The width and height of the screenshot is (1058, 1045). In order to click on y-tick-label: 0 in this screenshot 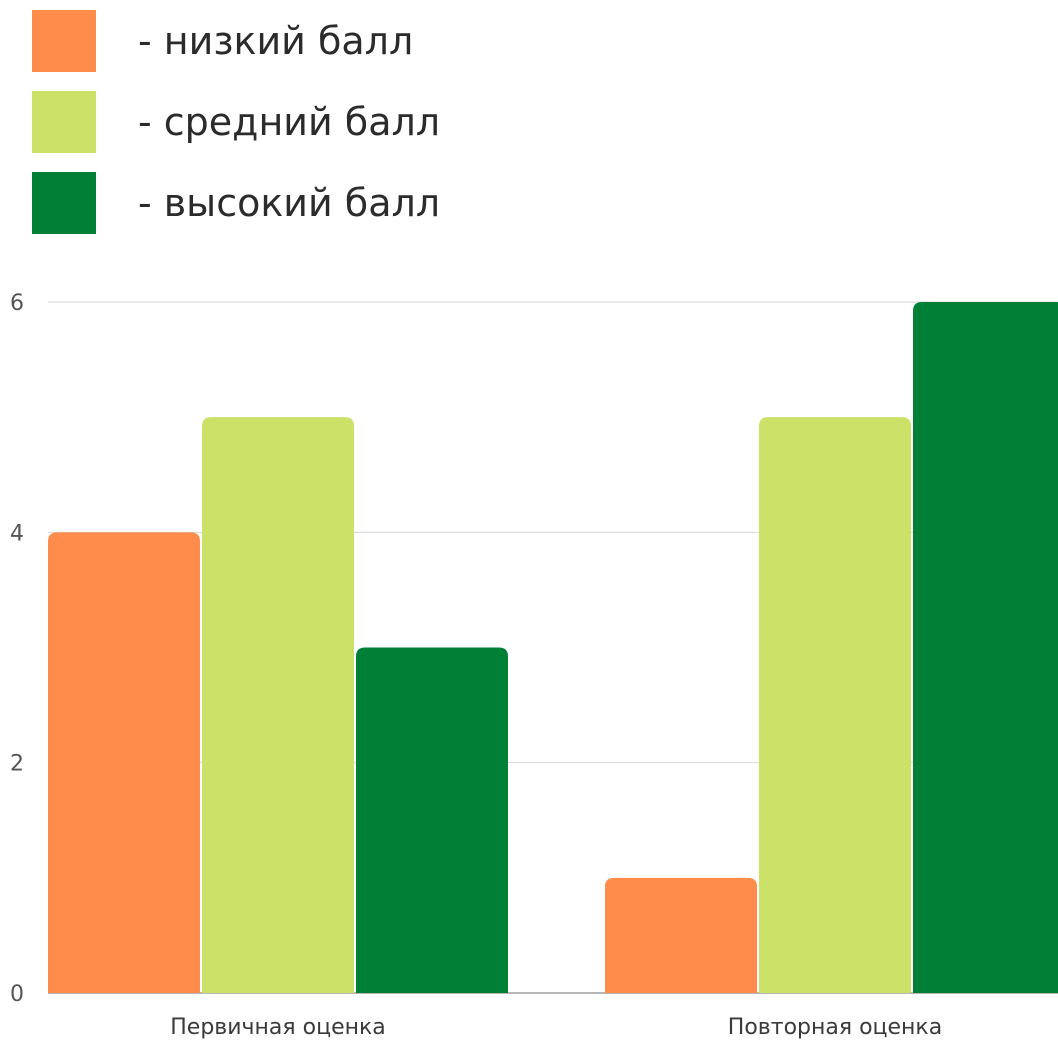, I will do `click(17, 994)`.